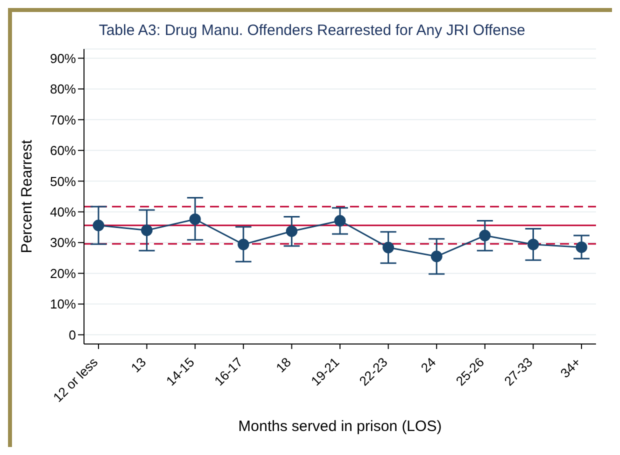  Describe the element at coordinates (63, 304) in the screenshot. I see `y-tick-label: 10%` at that location.